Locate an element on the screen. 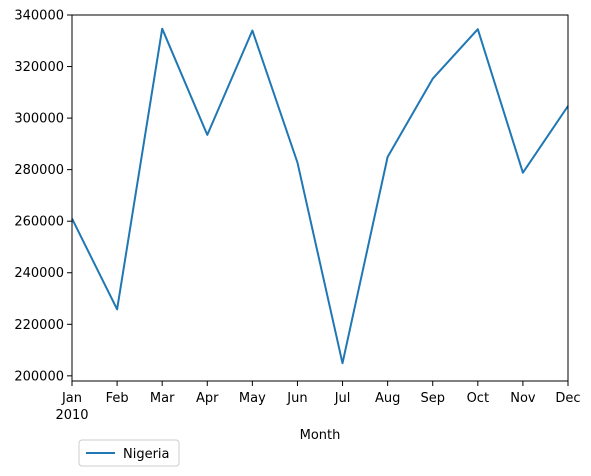 This screenshot has width=591, height=476. legend-box is located at coordinates (129, 453).